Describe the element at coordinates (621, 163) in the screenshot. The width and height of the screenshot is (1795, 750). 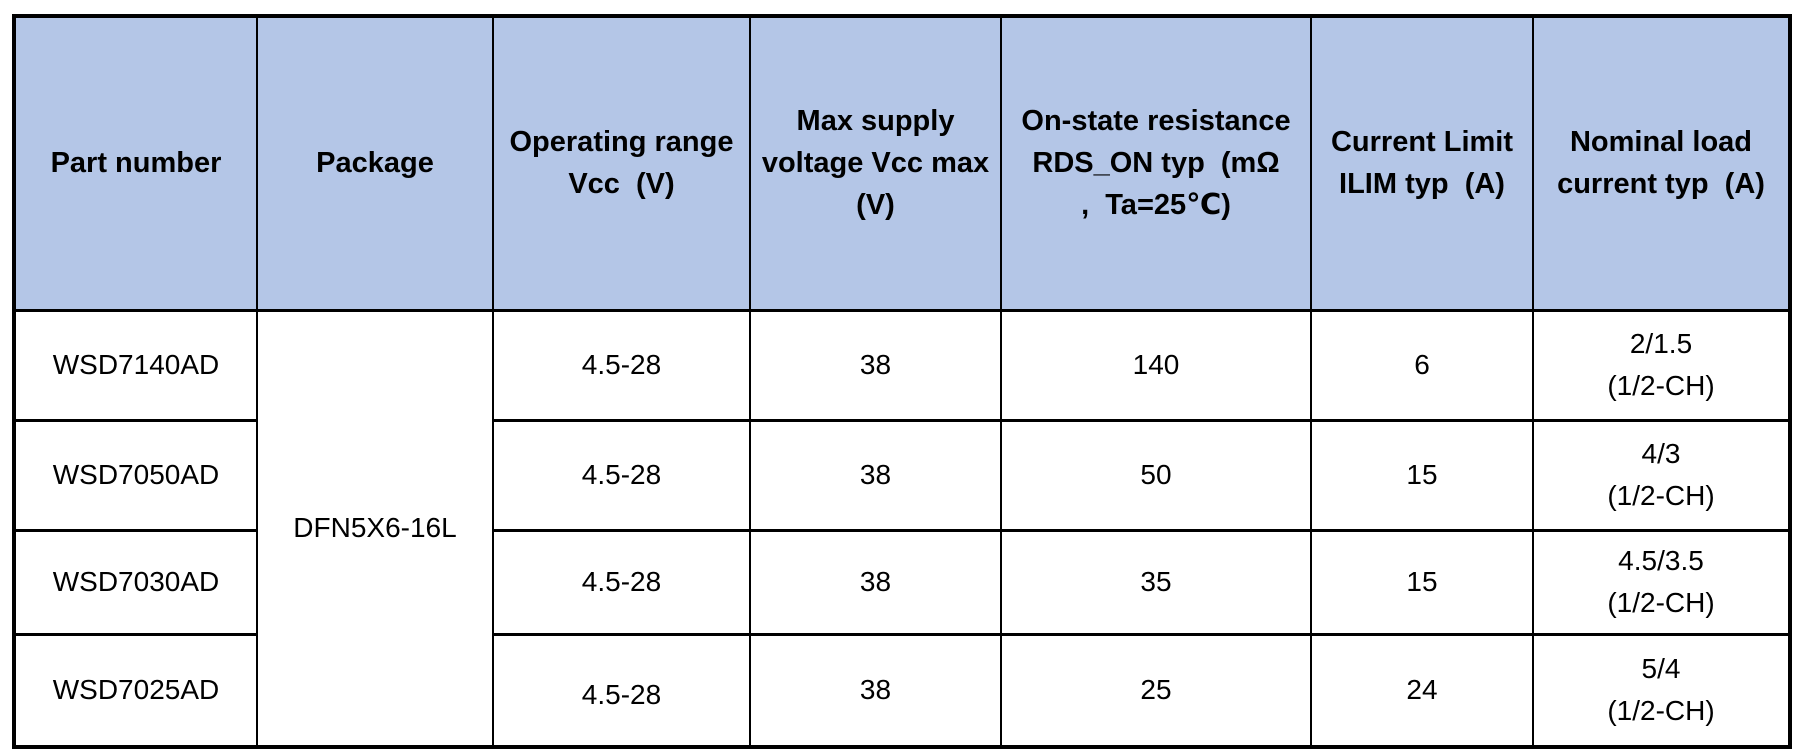
I see `header-operating-range: Operating range Vcc (V)` at that location.